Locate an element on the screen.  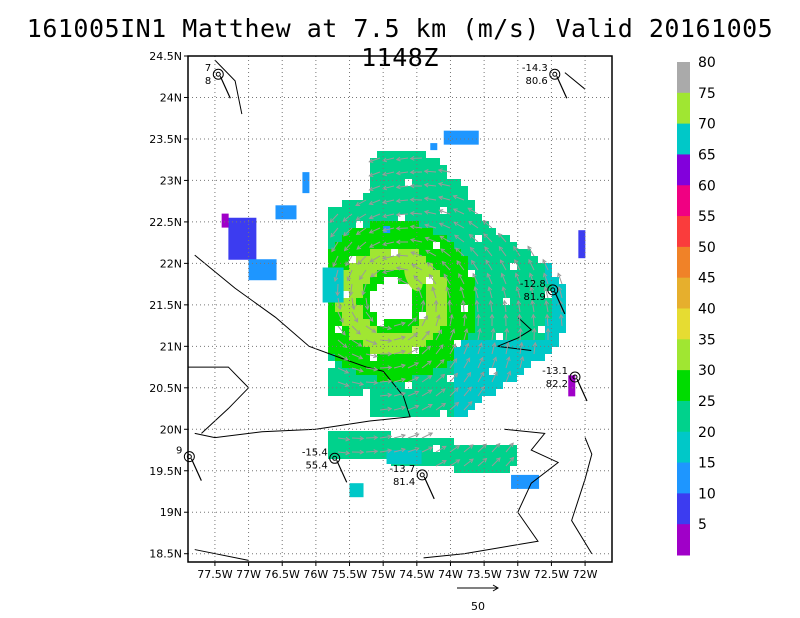
y-tick-label: 20.5N is located at coordinates (165, 388).